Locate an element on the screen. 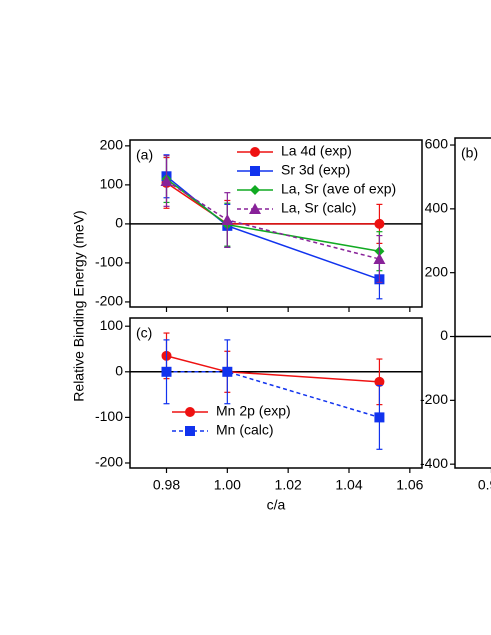 The width and height of the screenshot is (491, 635). y-axis-label: Relative Binding Energy (meV) is located at coordinates (79, 305).